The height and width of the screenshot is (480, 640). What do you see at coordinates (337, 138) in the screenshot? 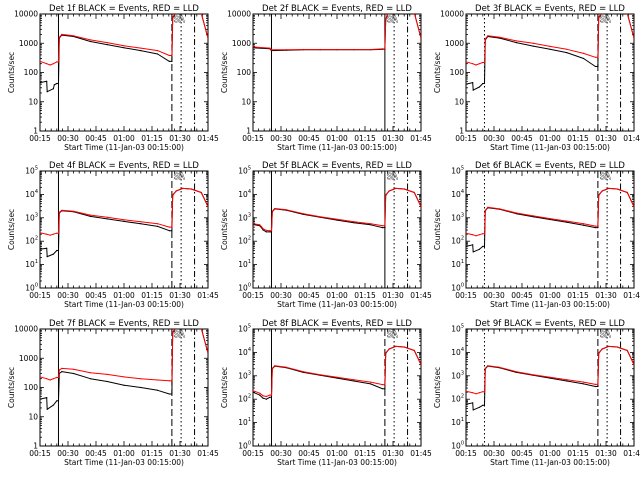
I see `x-tick-label: 01:00` at bounding box center [337, 138].